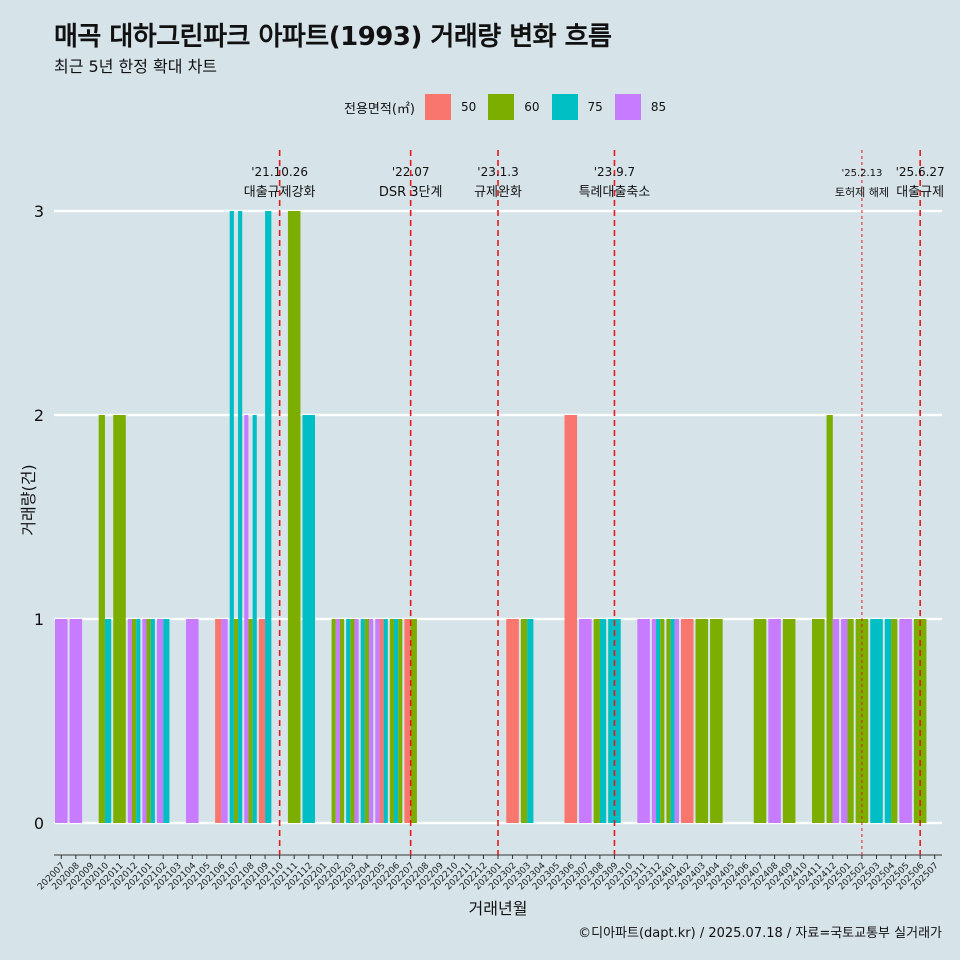 This screenshot has height=960, width=960. I want to click on event-label-202309: 특례대출축소, so click(615, 192).